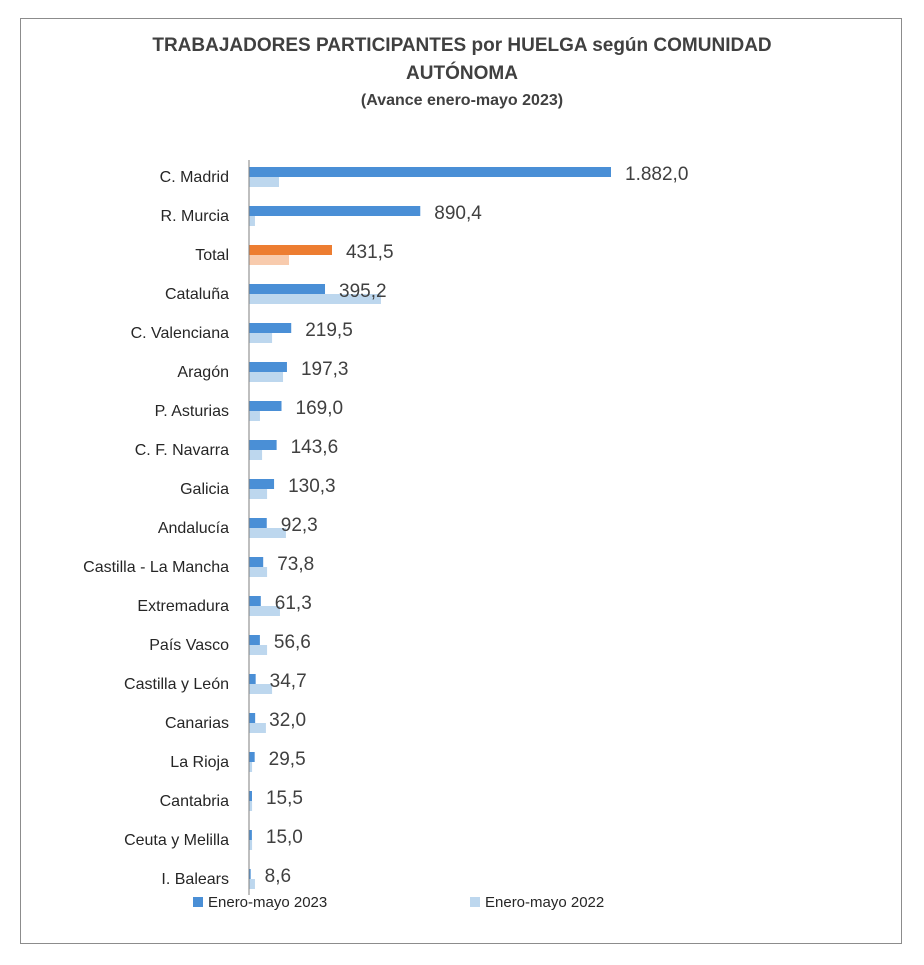 The width and height of the screenshot is (924, 965). What do you see at coordinates (182, 450) in the screenshot?
I see `y-tick-label: C. F. Navarra` at bounding box center [182, 450].